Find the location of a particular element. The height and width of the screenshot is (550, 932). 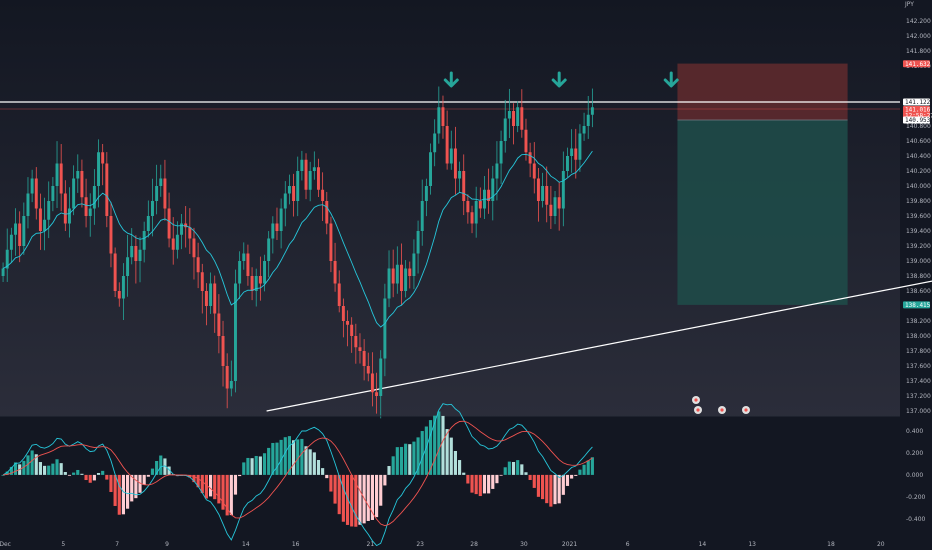

macd-tick-label: -0.200 is located at coordinates (916, 497).